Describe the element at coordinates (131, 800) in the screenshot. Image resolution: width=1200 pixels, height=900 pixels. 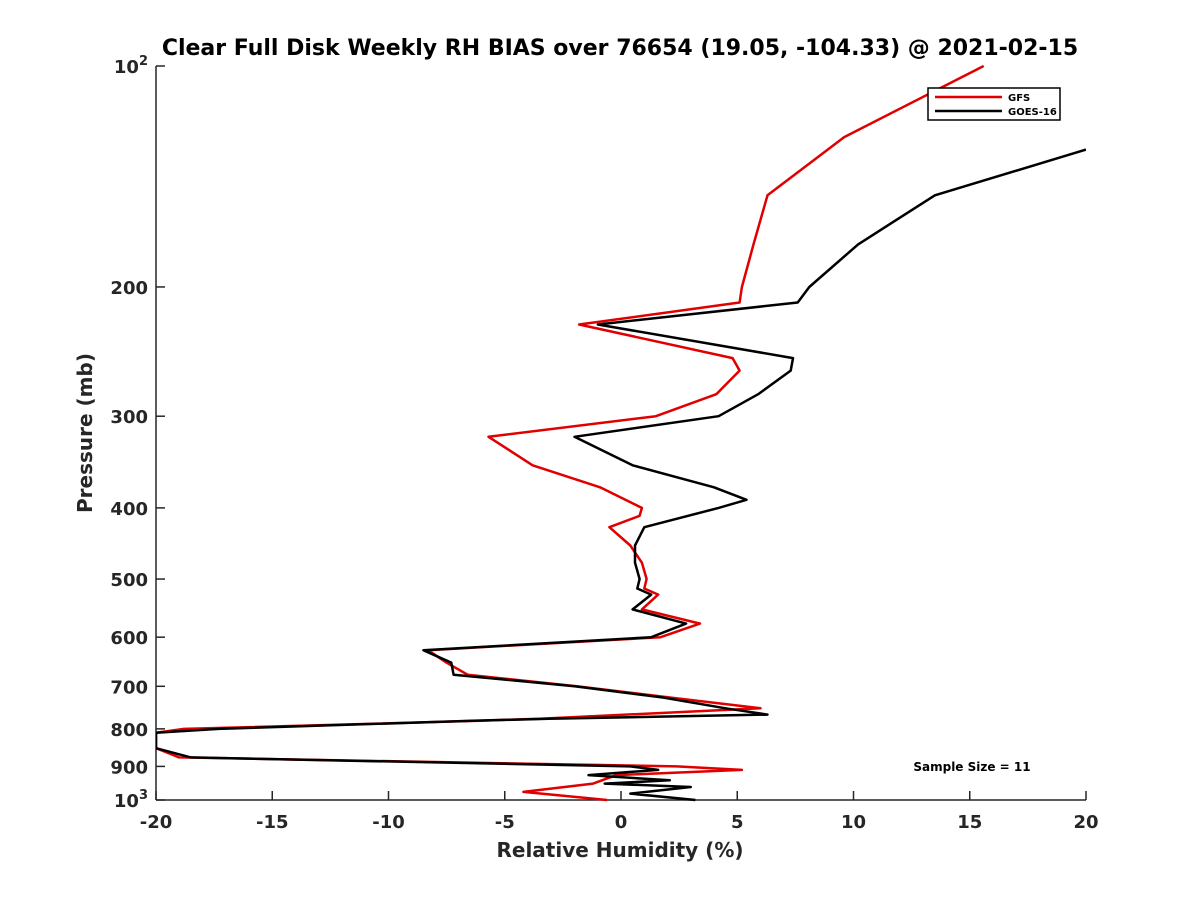
I see `y-tick-label: 10³` at that location.